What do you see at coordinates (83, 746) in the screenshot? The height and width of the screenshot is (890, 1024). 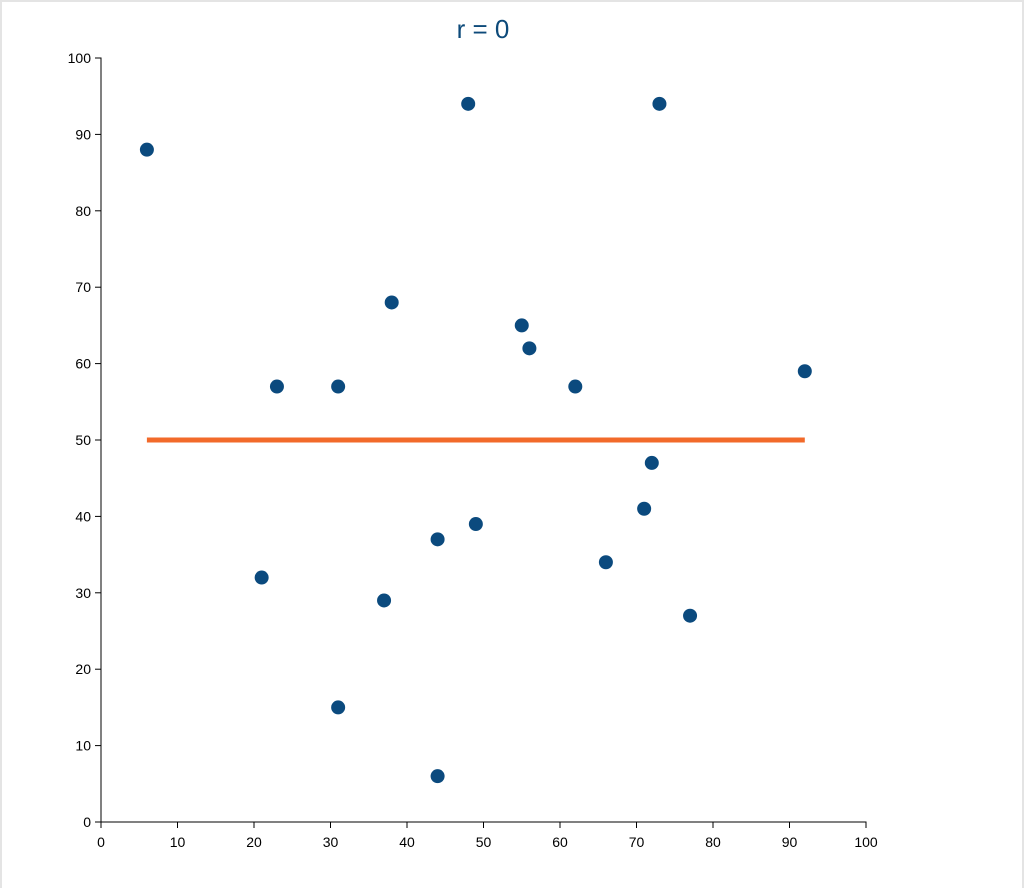 I see `y-tick-label: 10` at bounding box center [83, 746].